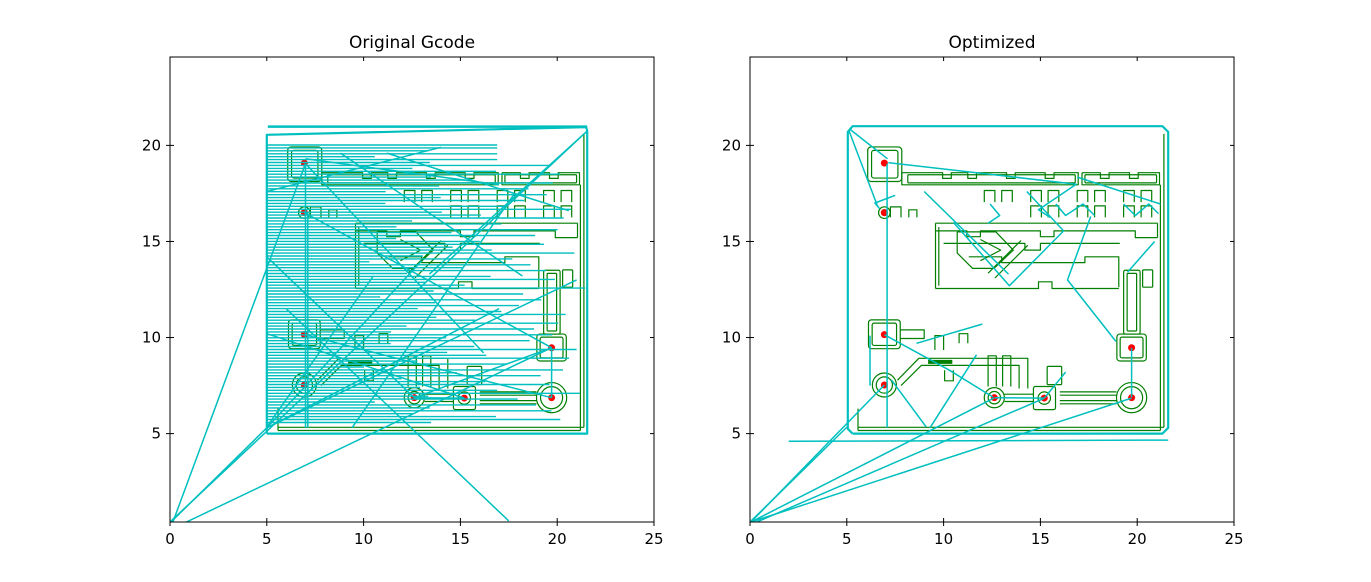 Image resolution: width=1371 pixels, height=582 pixels. I want to click on left-plot-title: Original Gcode, so click(412, 43).